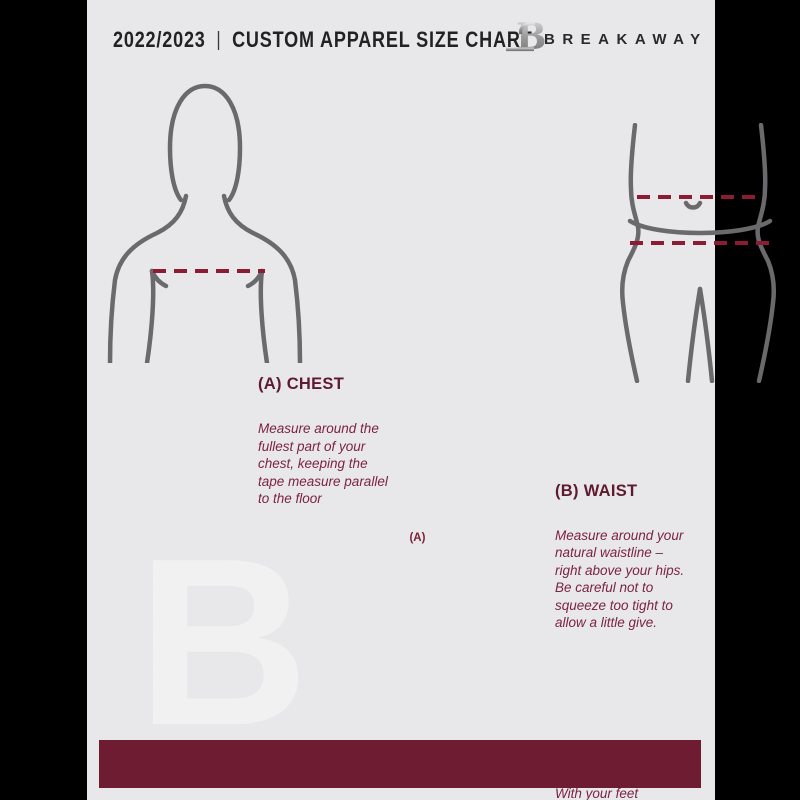 This screenshot has width=800, height=800. What do you see at coordinates (223, 642) in the screenshot?
I see `brand-watermark: B` at bounding box center [223, 642].